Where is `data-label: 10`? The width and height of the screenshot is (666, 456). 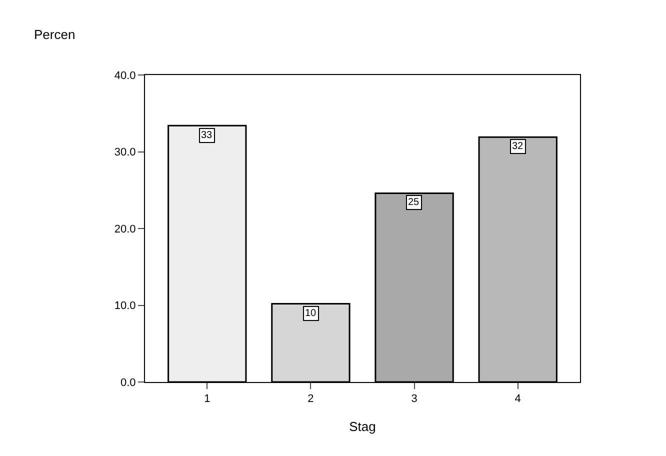 data-label: 10 is located at coordinates (311, 313).